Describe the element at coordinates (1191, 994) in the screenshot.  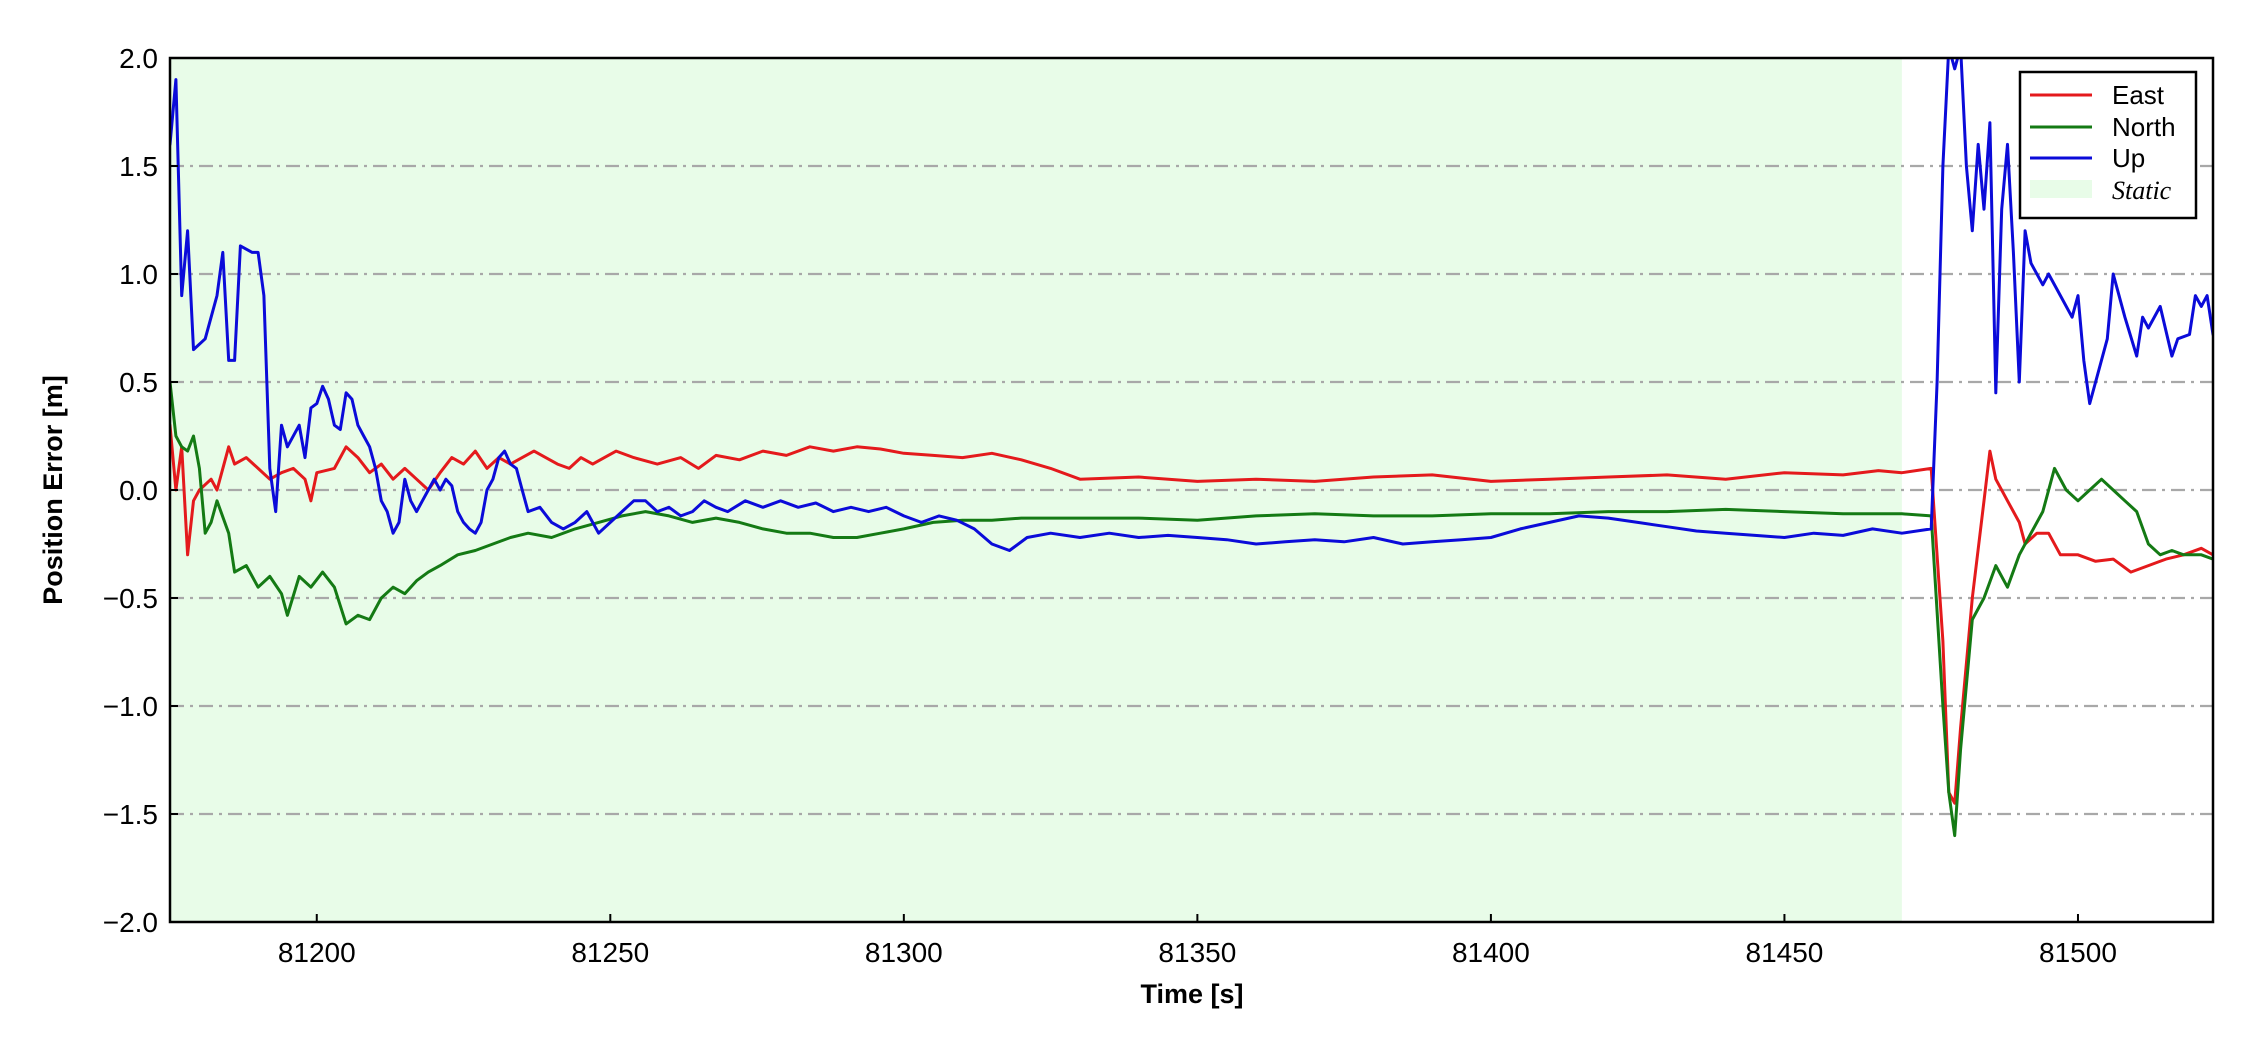
I see `x-axis-label: Time [s]` at that location.